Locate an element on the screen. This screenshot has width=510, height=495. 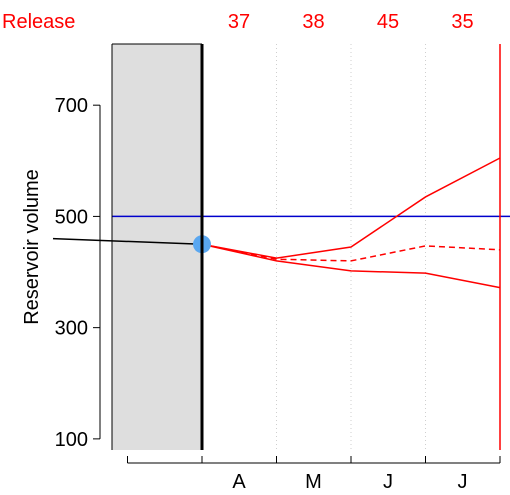
release-value: 38 is located at coordinates (313, 22).